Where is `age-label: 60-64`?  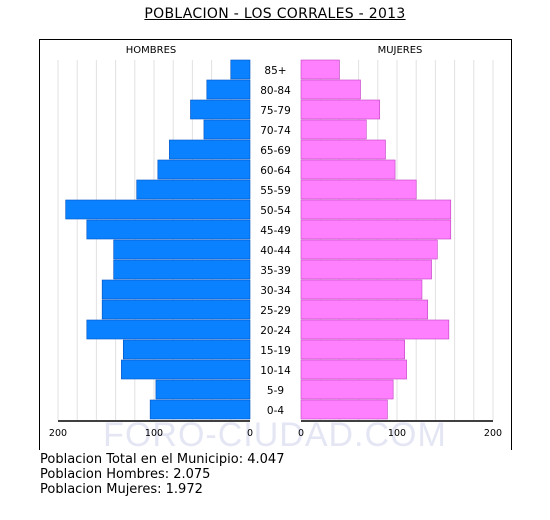 age-label: 60-64 is located at coordinates (275, 171).